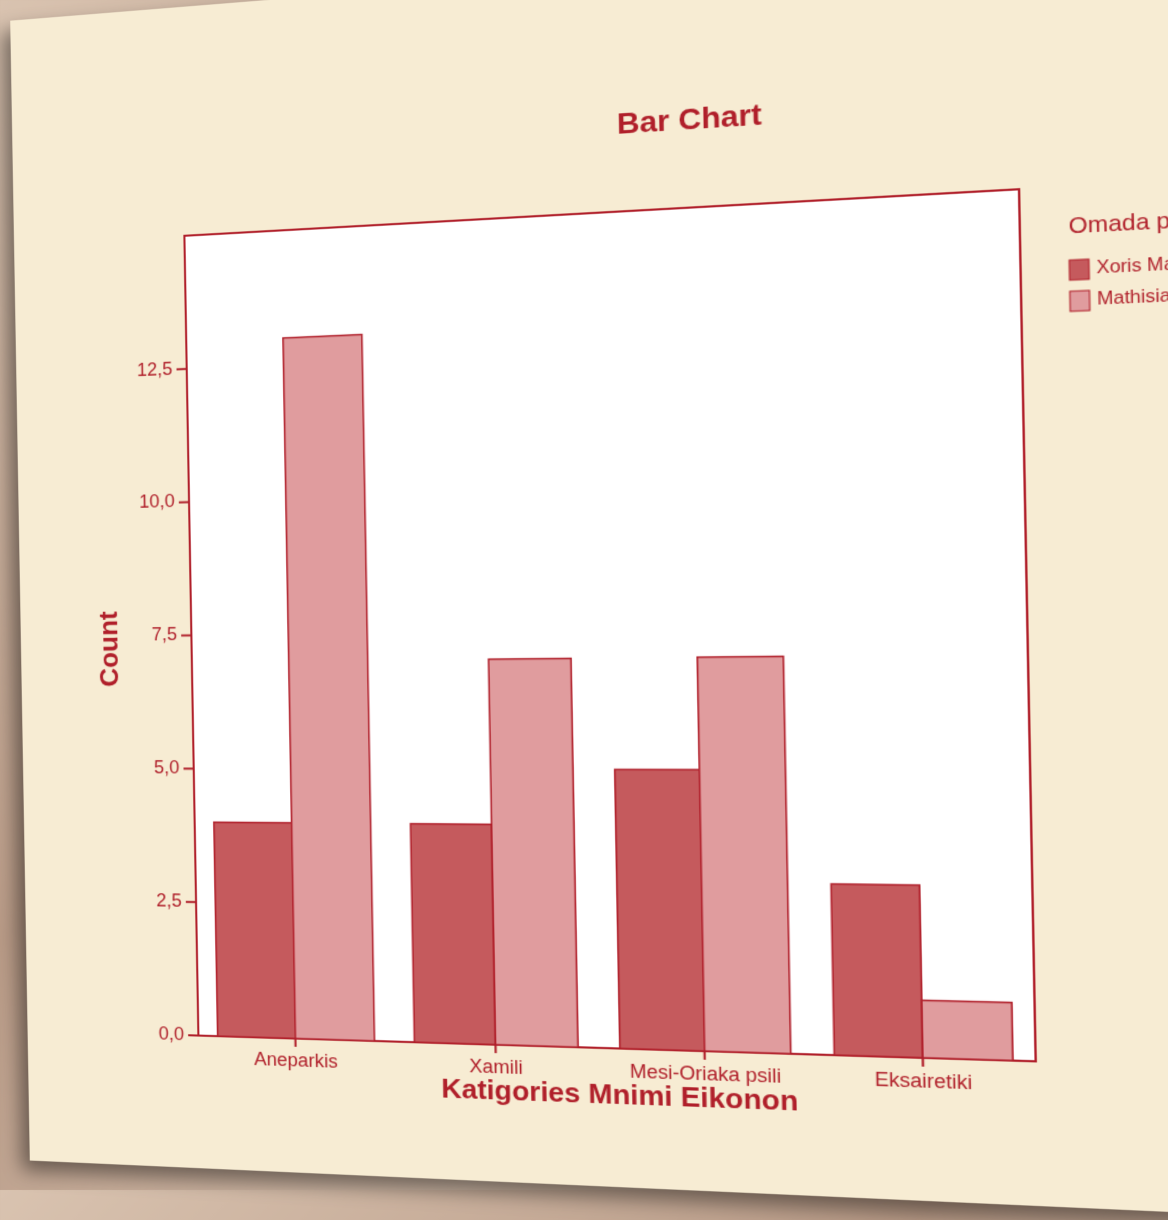 The image size is (1168, 1220). I want to click on y-tick-label: 0,0, so click(171, 1033).